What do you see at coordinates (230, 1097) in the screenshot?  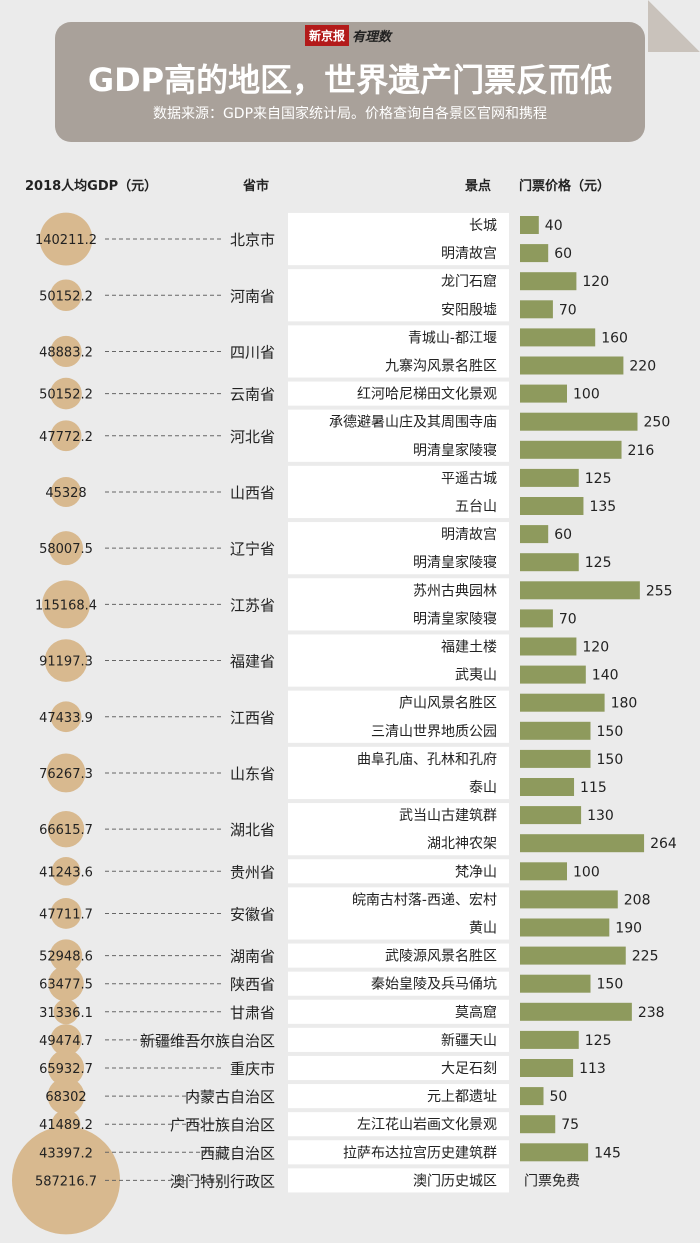 I see `province-label: 内蒙古自治区` at bounding box center [230, 1097].